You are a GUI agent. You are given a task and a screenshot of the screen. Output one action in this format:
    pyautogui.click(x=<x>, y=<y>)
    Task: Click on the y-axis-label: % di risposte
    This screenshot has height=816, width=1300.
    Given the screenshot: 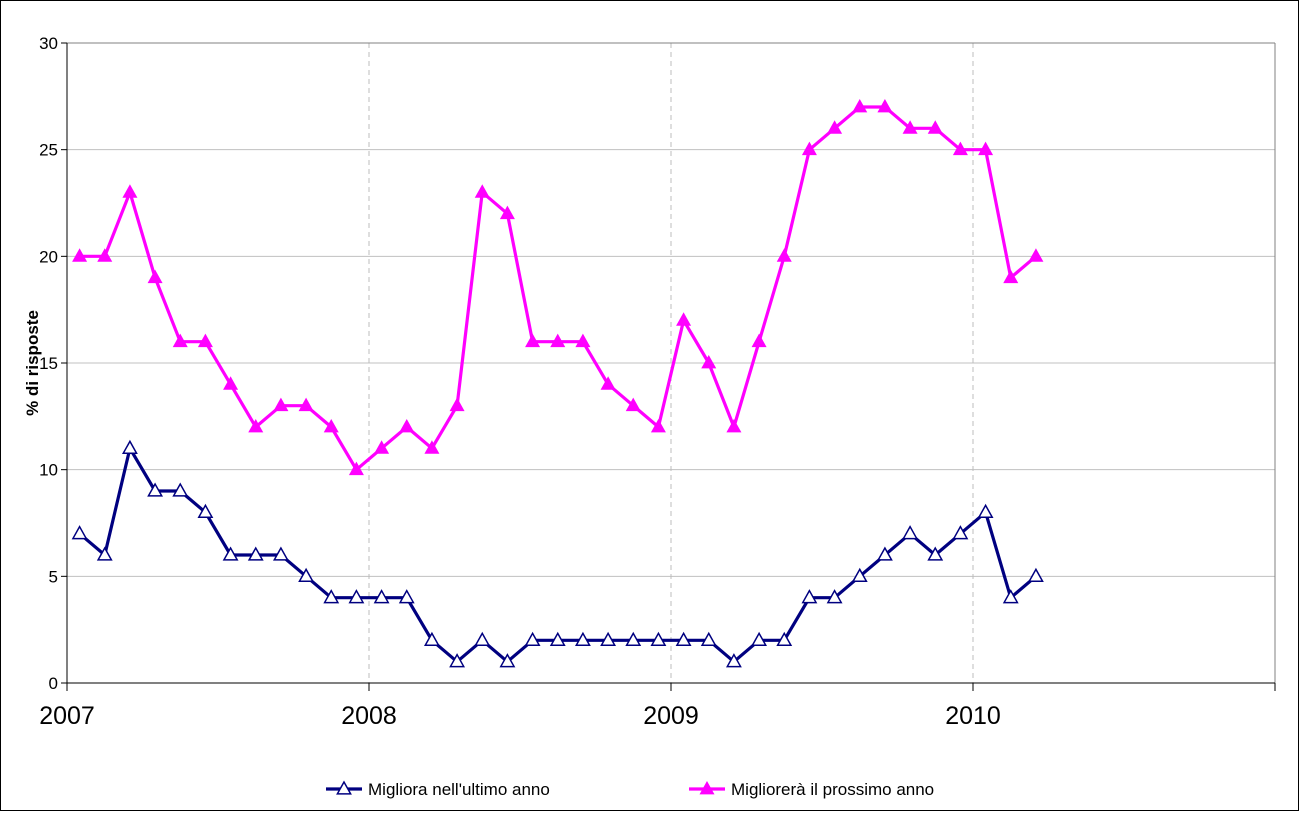 What is the action you would take?
    pyautogui.click(x=32, y=363)
    